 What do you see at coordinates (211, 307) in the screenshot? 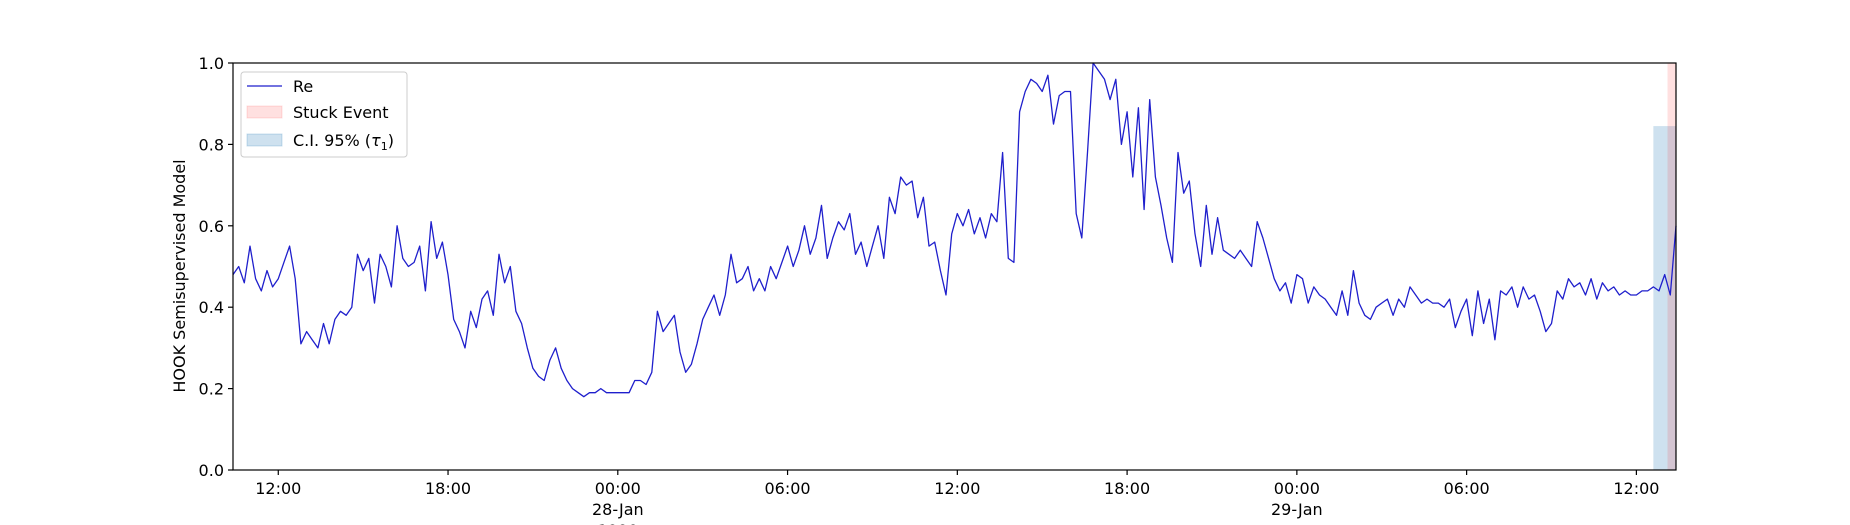
I see `y-tick-label: 0.4` at bounding box center [211, 307].